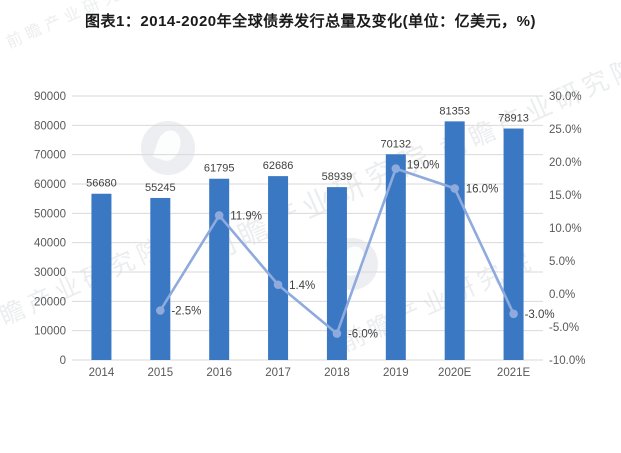 This screenshot has width=621, height=453. Describe the element at coordinates (278, 166) in the screenshot. I see `bar-value-label: 62686` at that location.